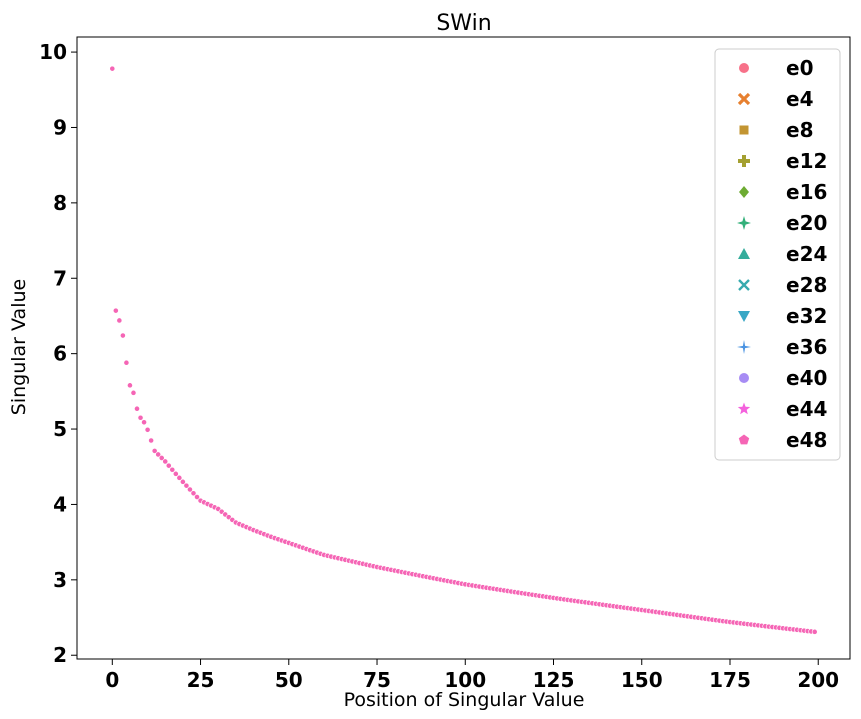  I want to click on y-axis: 2 3 4 5 6 7 8 9 10, so click(58, 353).